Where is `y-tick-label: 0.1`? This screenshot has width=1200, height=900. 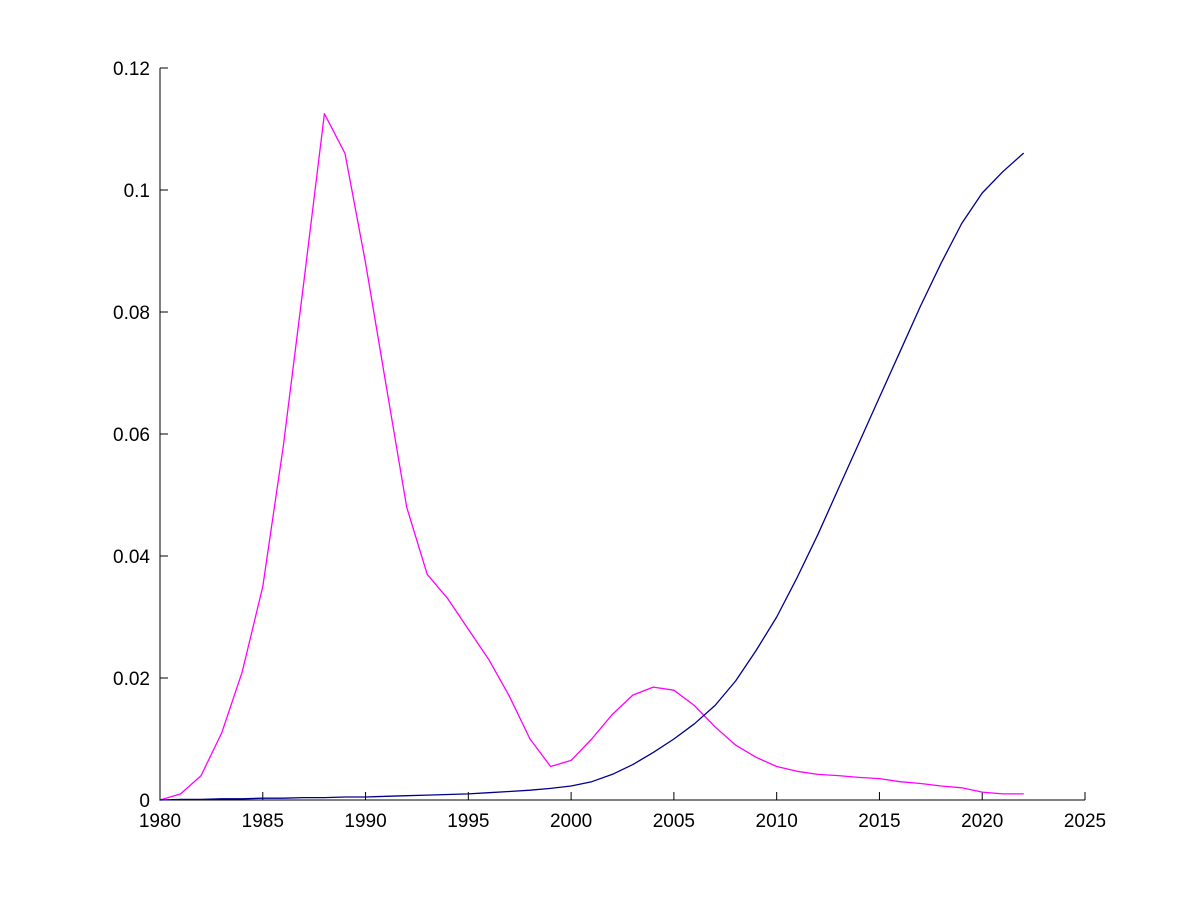
y-tick-label: 0.1 is located at coordinates (137, 191).